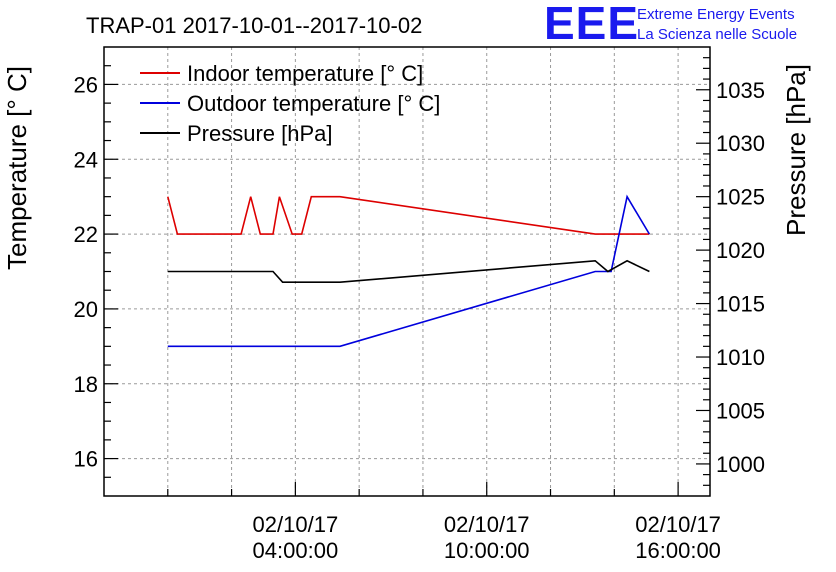  I want to click on x-tick-time: 16:00:00, so click(678, 550).